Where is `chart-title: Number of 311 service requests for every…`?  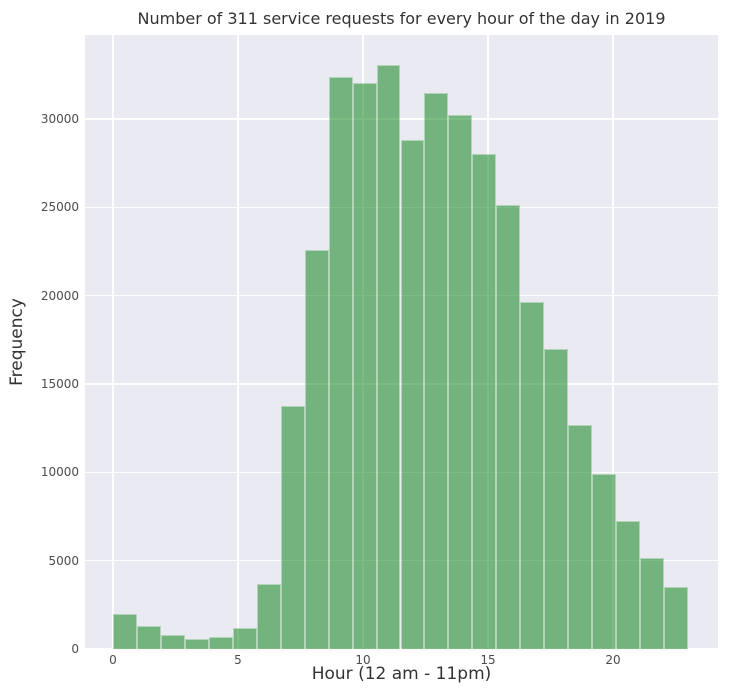 chart-title: Number of 311 service requests for every… is located at coordinates (401, 18).